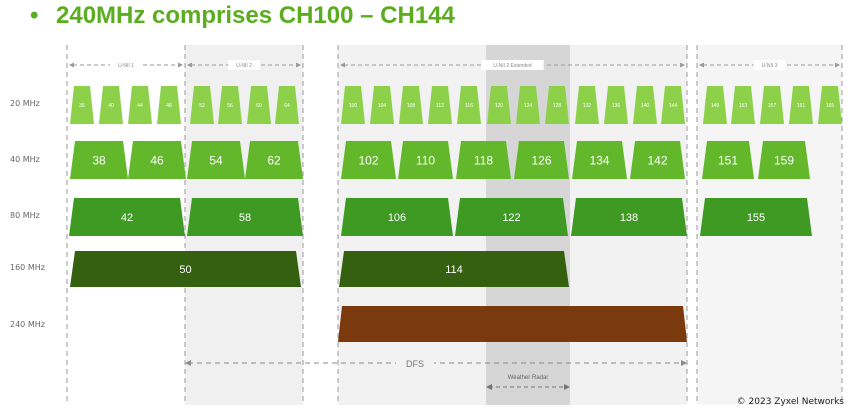  I want to click on band-label: U-NII 3, so click(770, 66).